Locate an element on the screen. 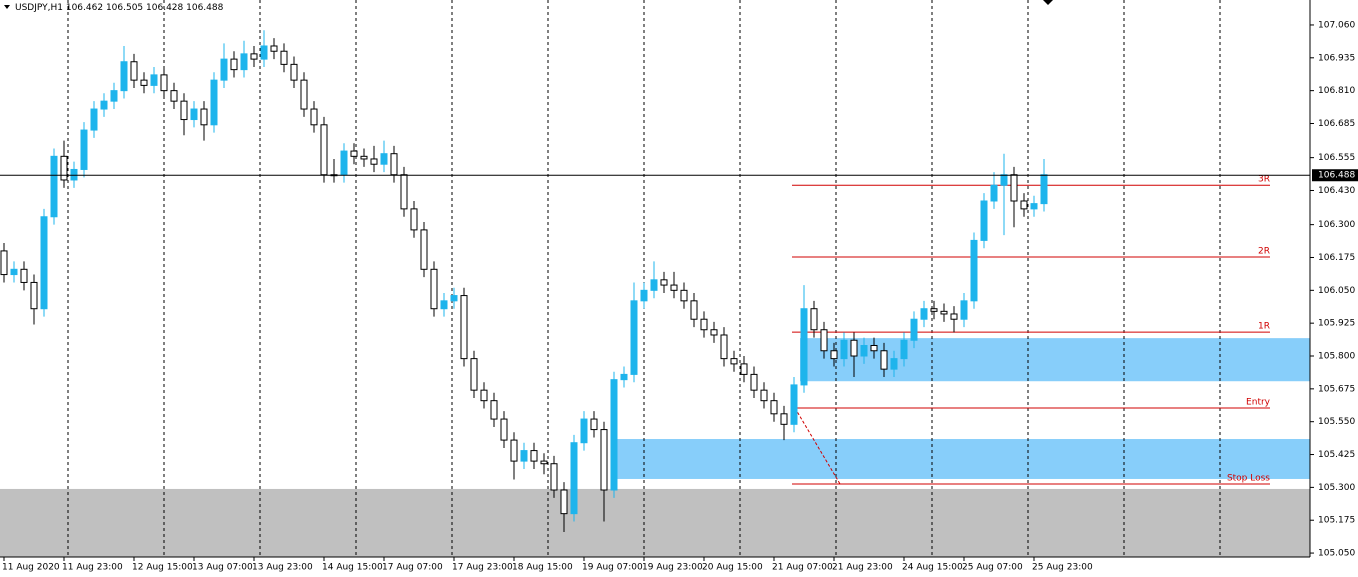  y-tick-label: 106.810 is located at coordinates (1336, 91).